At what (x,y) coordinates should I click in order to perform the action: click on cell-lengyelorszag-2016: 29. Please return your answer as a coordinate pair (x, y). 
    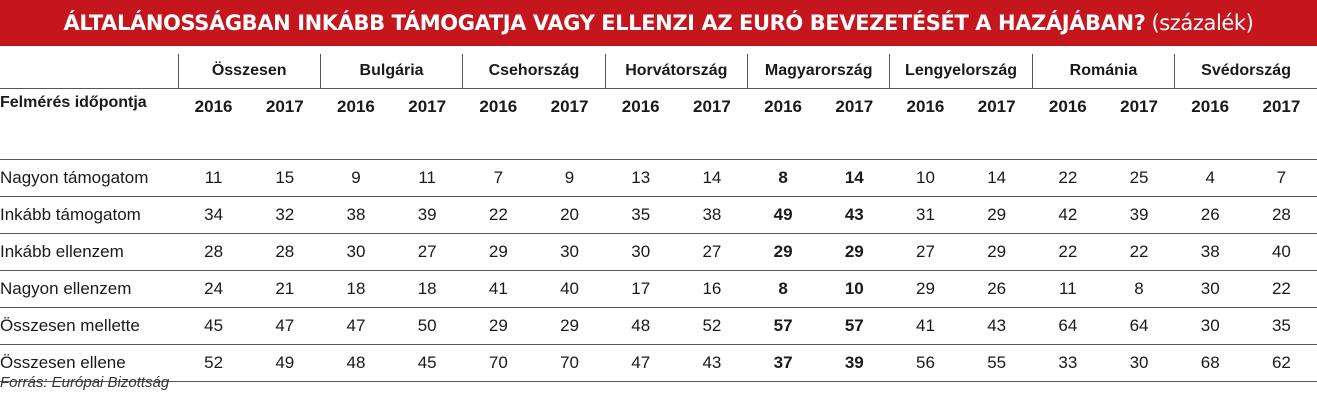
    Looking at the image, I should click on (925, 289).